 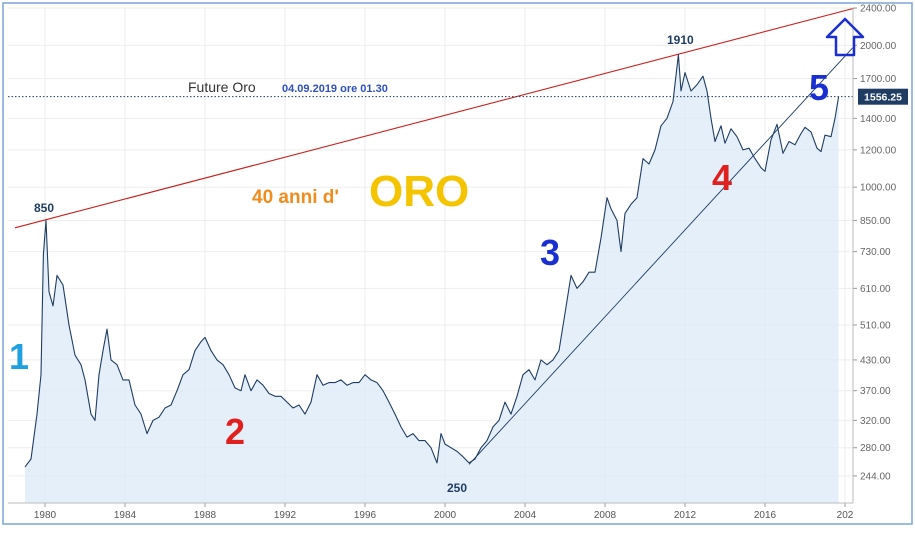 What do you see at coordinates (457, 488) in the screenshot?
I see `low-label-2000: 250` at bounding box center [457, 488].